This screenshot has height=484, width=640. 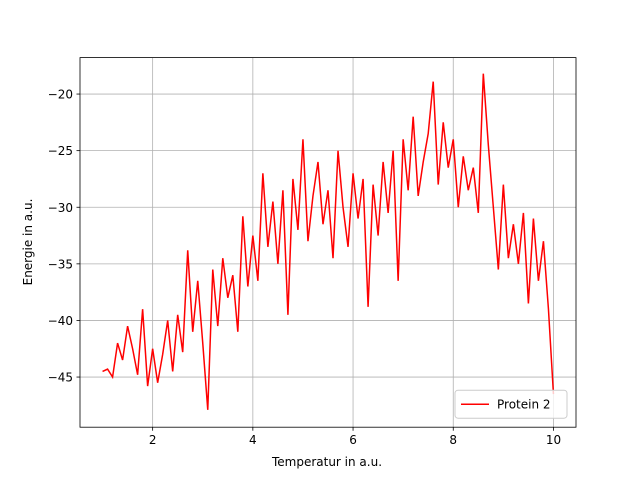 What do you see at coordinates (153, 440) in the screenshot?
I see `x-tick-label: 2` at bounding box center [153, 440].